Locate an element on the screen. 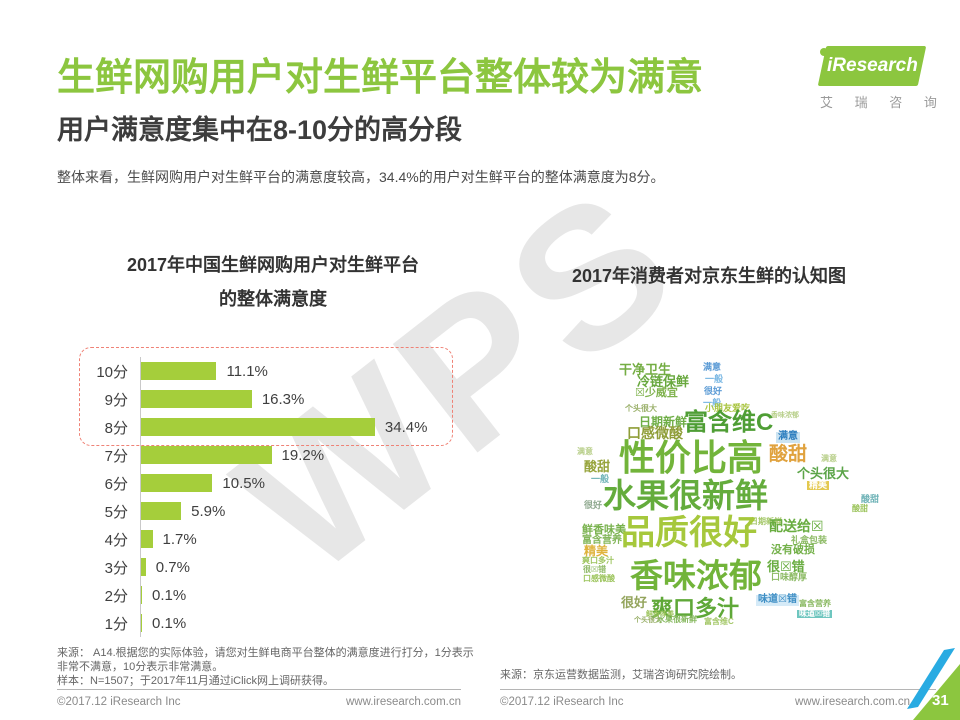 The width and height of the screenshot is (960, 720). bar-value-label: 11.1% is located at coordinates (247, 371).